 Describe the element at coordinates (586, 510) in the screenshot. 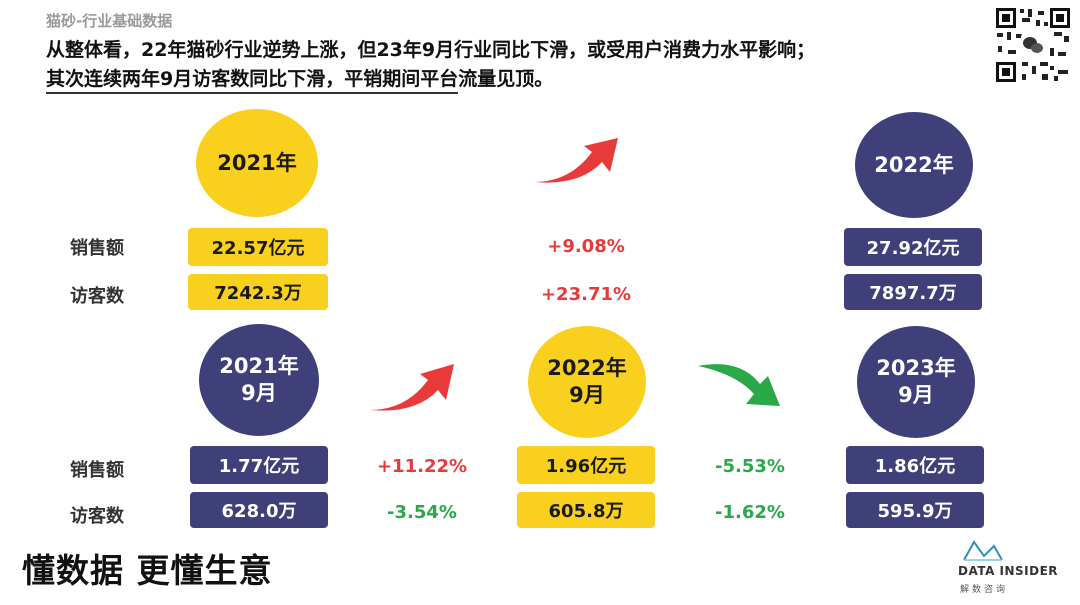

I see `visitors-sep-2022: 605.8万` at that location.